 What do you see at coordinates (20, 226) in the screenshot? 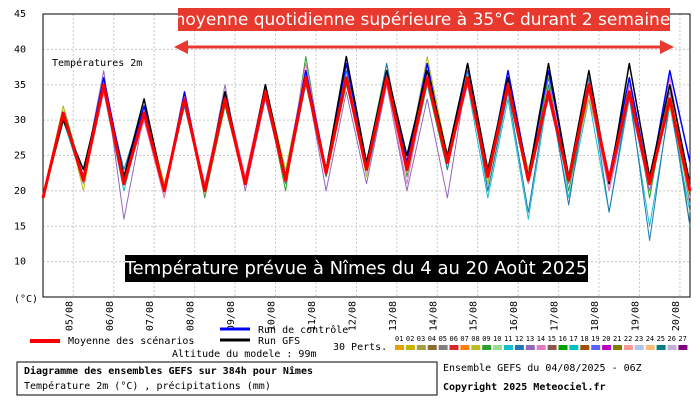
I see `y-tick-label: 15` at bounding box center [20, 226].